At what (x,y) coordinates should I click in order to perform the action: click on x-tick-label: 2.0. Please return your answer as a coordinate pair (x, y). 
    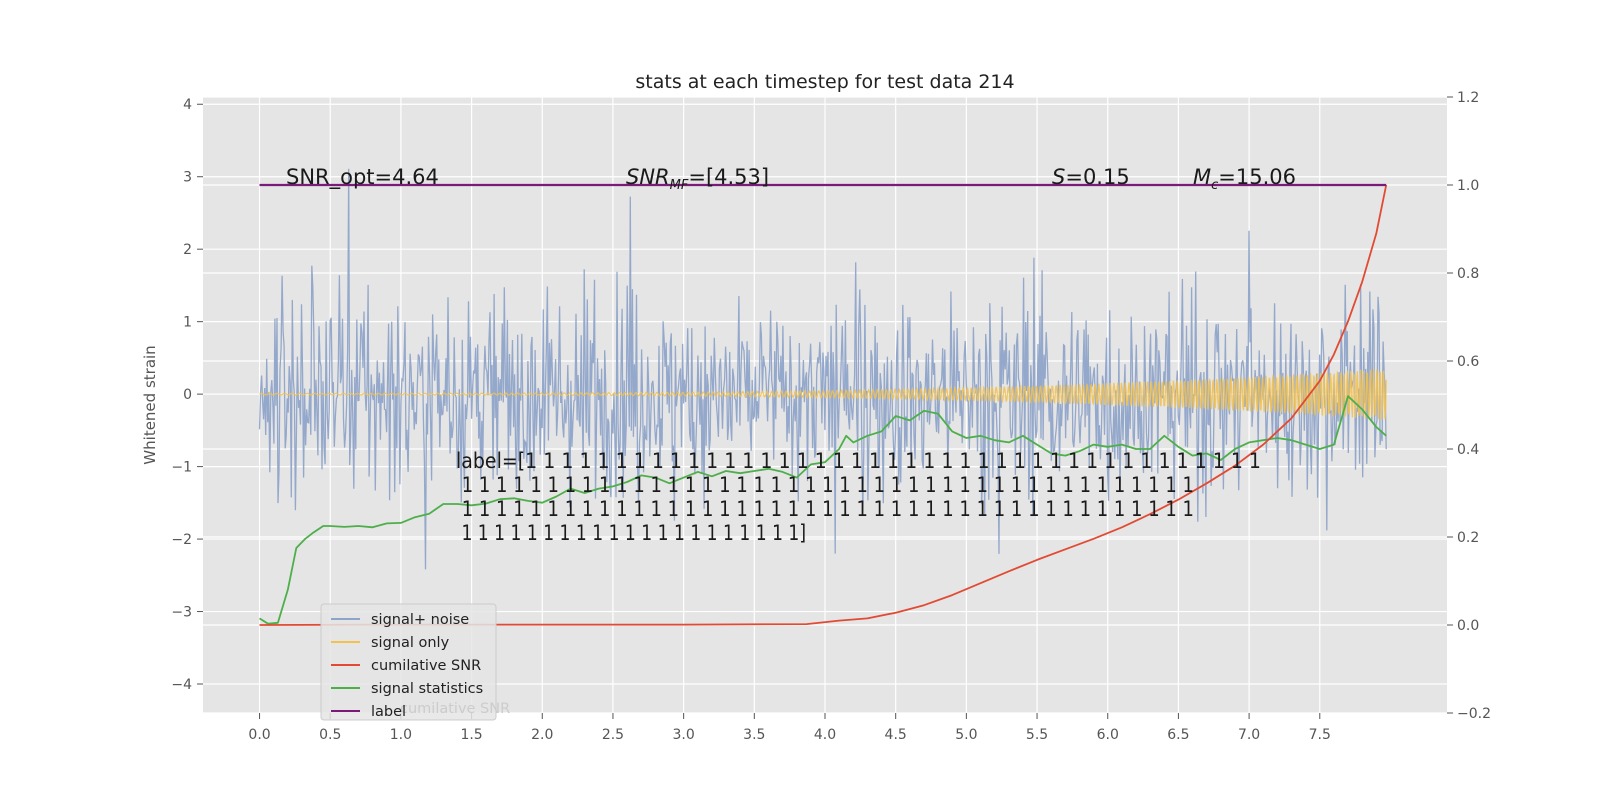
    Looking at the image, I should click on (542, 735).